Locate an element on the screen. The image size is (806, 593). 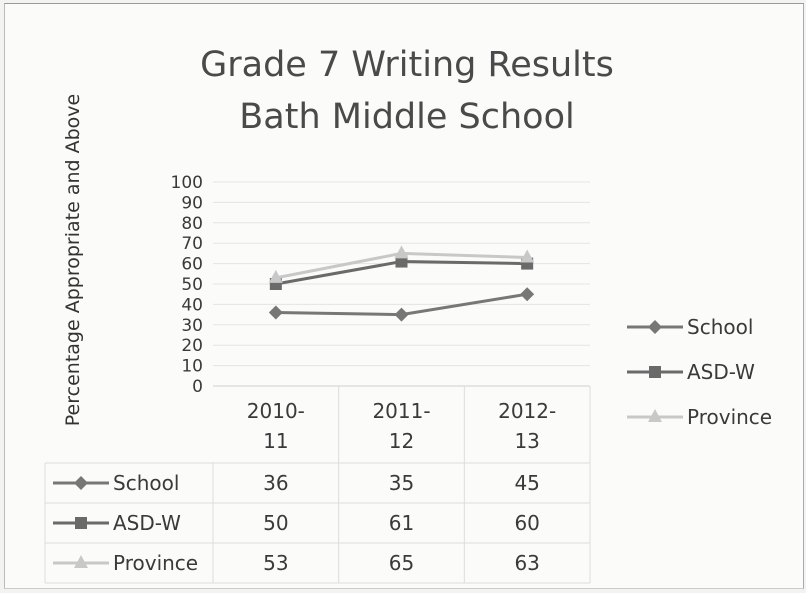
table-cell-value: 65 is located at coordinates (401, 563).